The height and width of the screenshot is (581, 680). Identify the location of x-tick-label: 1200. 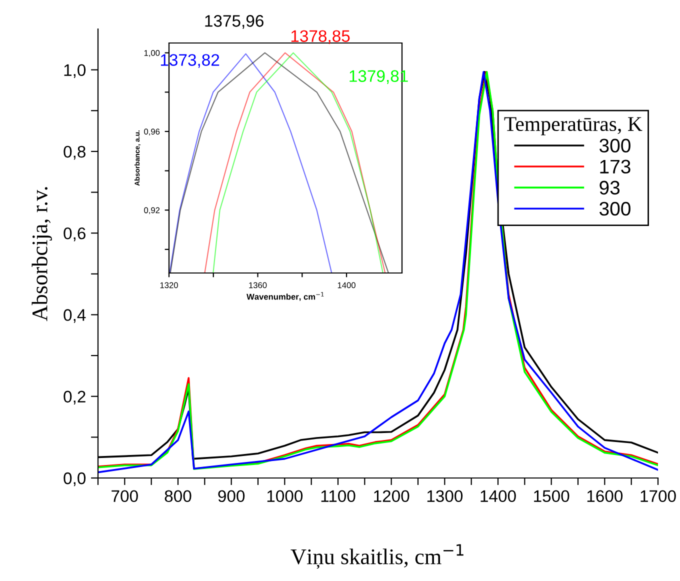
(392, 496).